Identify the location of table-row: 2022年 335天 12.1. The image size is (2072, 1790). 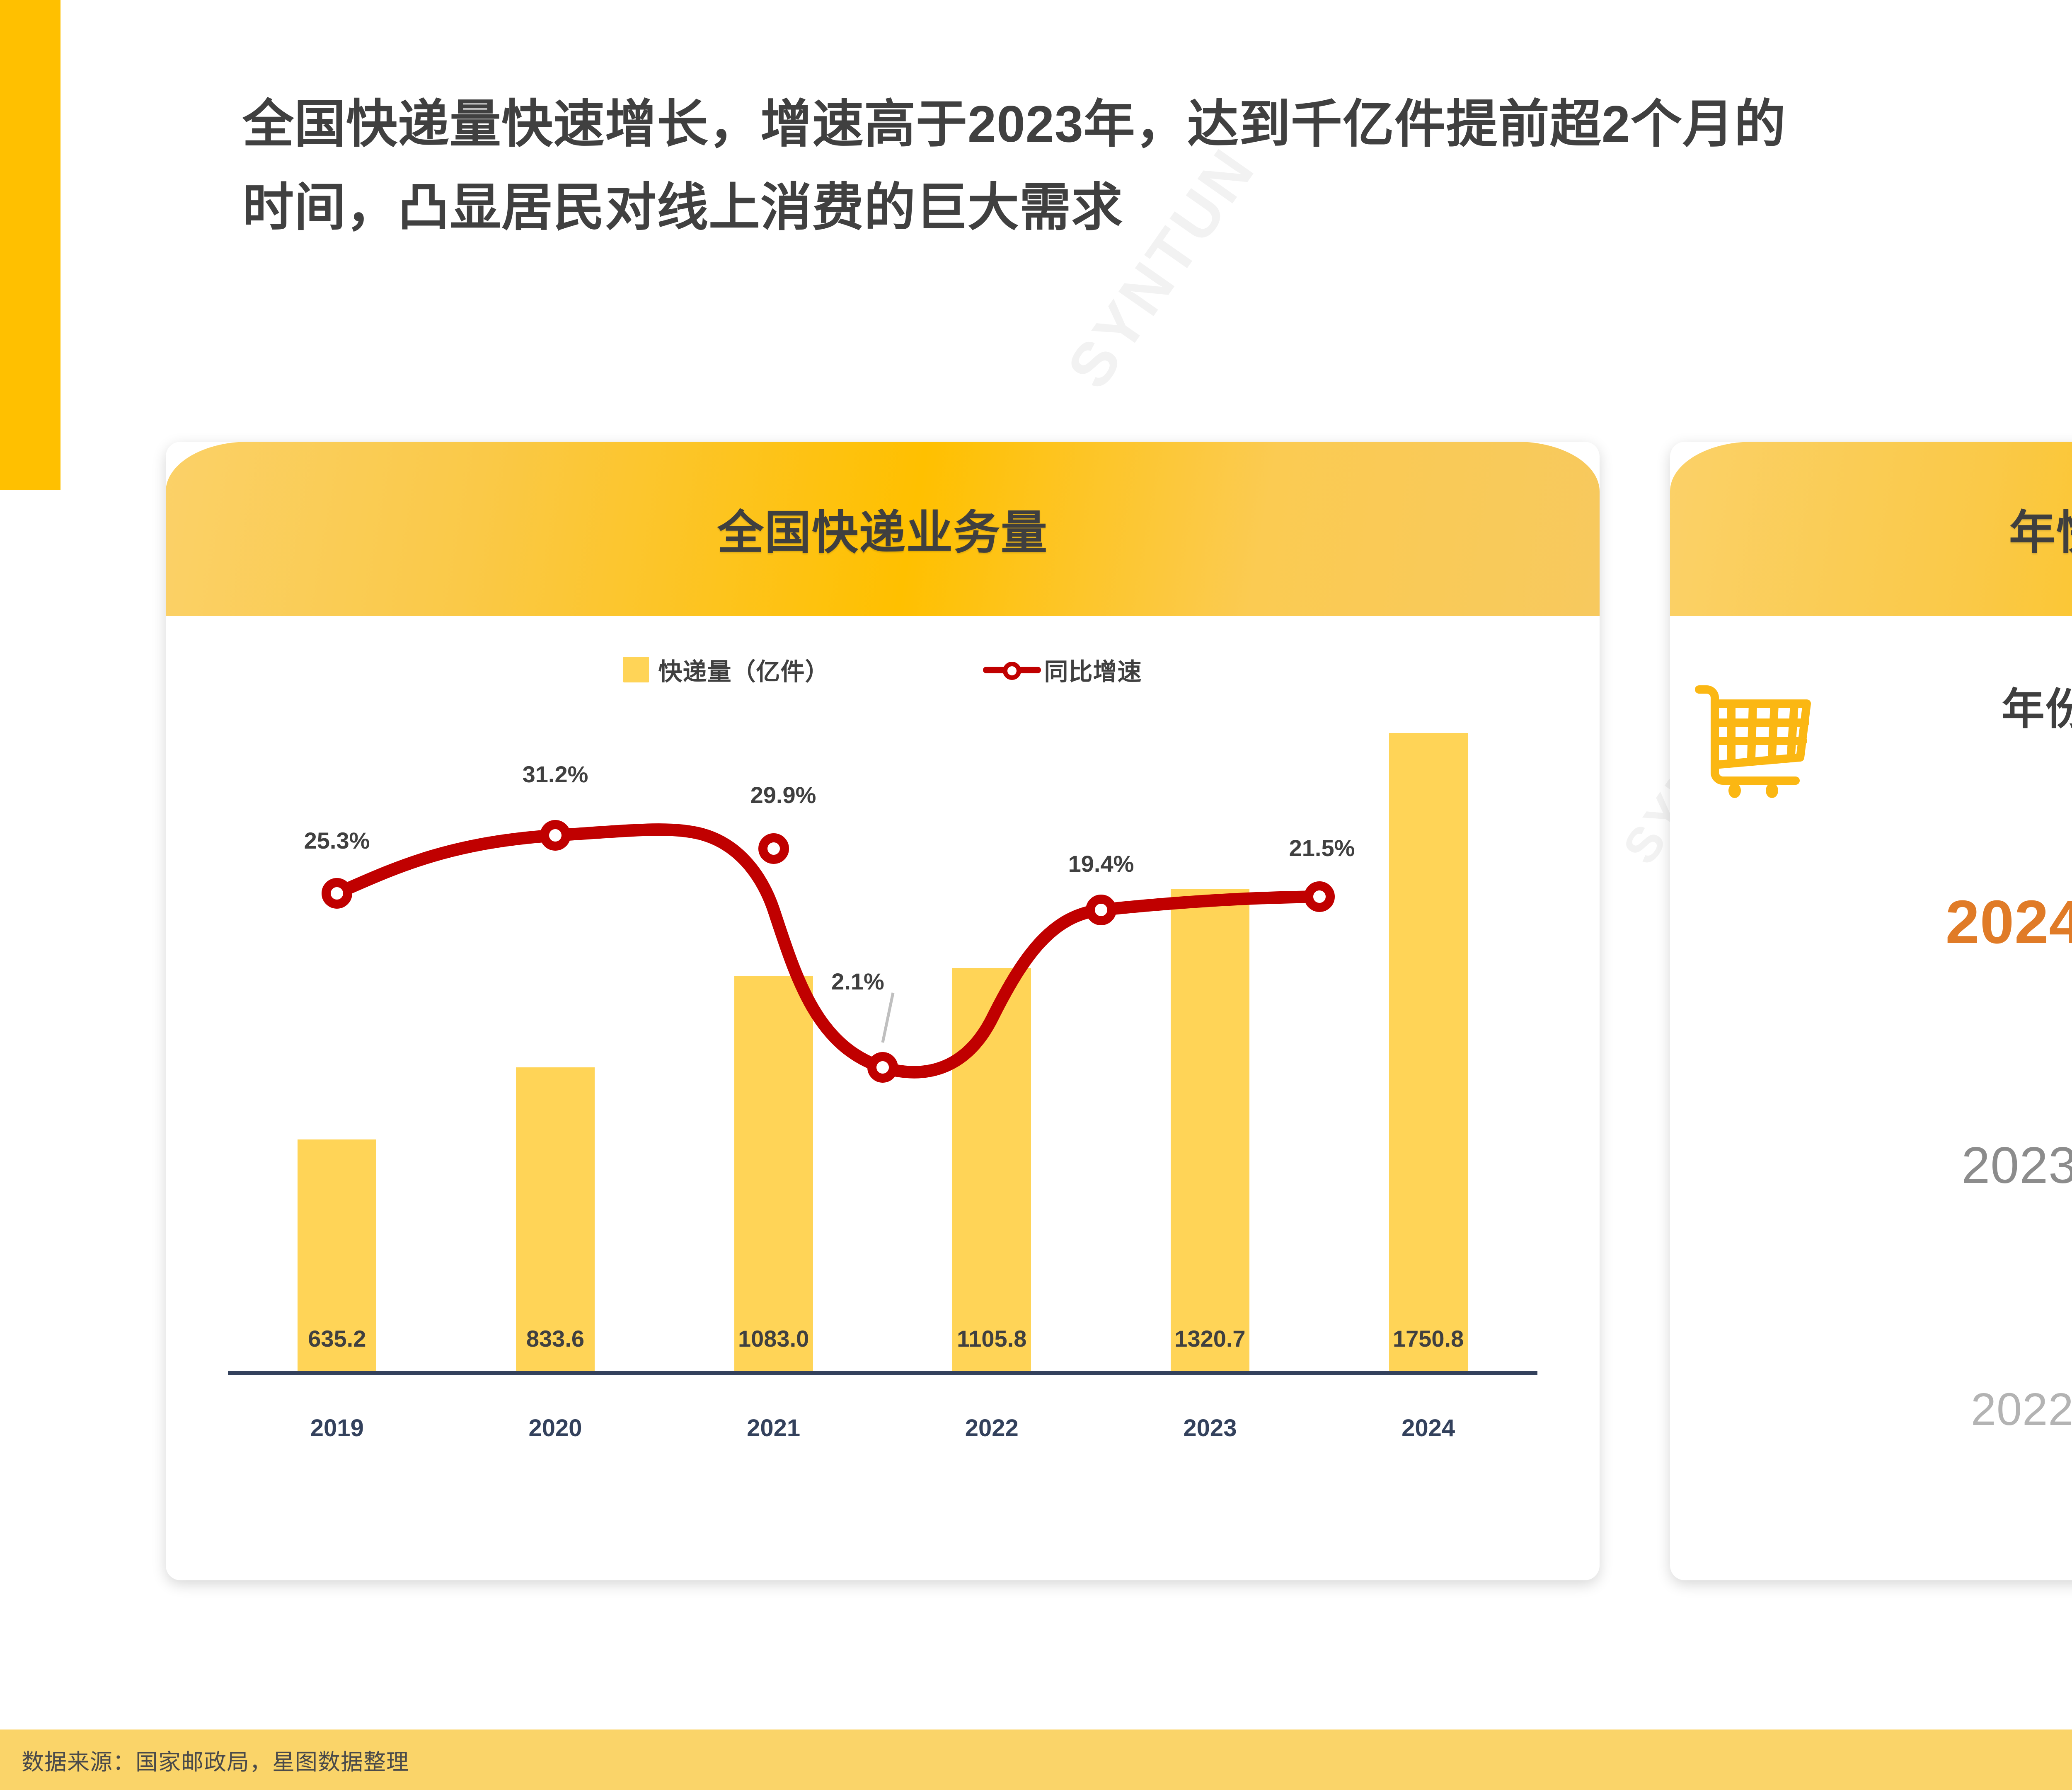
(1939, 1405).